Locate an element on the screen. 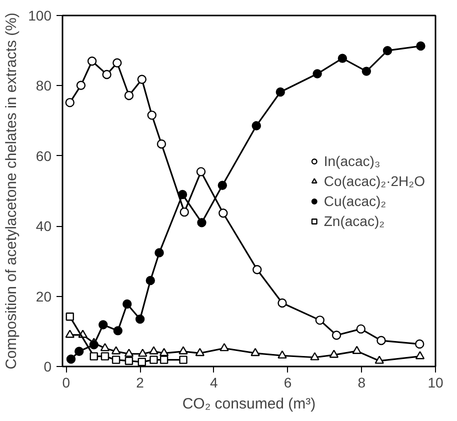 This screenshot has width=457, height=421. x-axis-title: CO₂ consumed (m³) is located at coordinates (249, 404).